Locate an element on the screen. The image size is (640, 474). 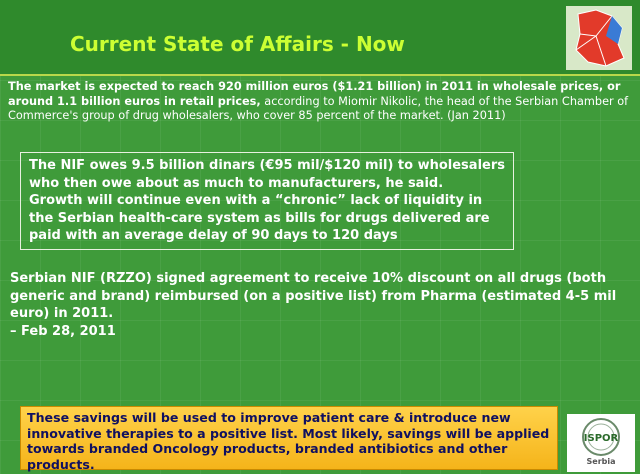
logo: ISPOR Serbia is located at coordinates (601, 443).